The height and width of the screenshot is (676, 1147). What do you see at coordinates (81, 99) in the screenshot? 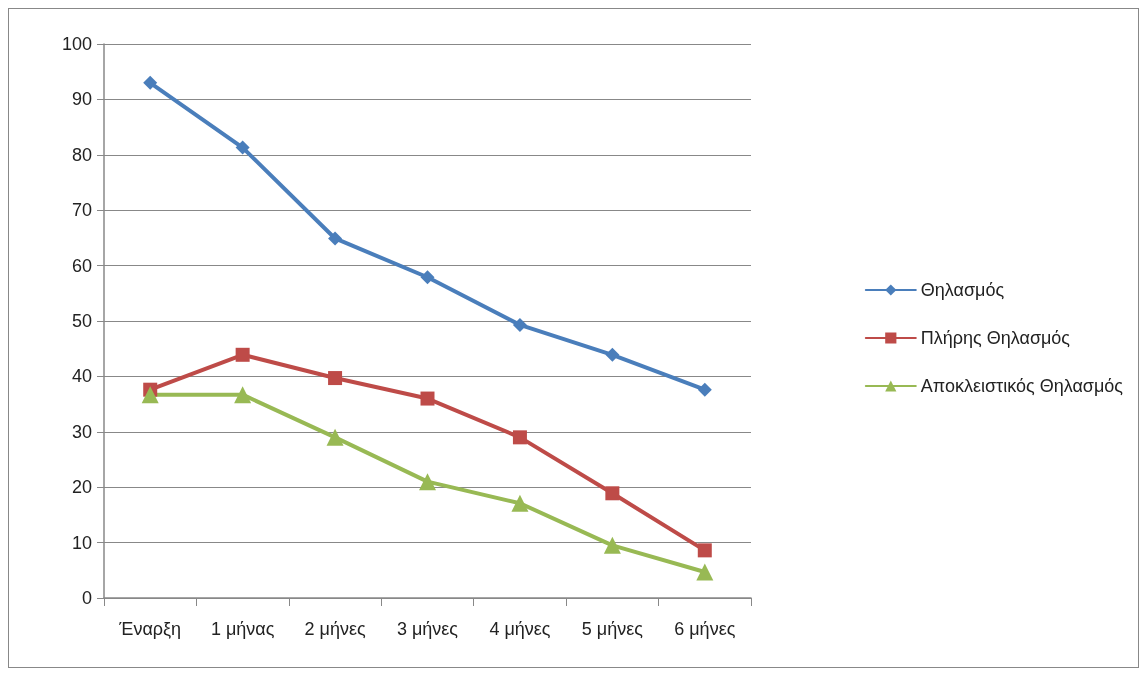
I see `y-tick-label: 90` at bounding box center [81, 99].